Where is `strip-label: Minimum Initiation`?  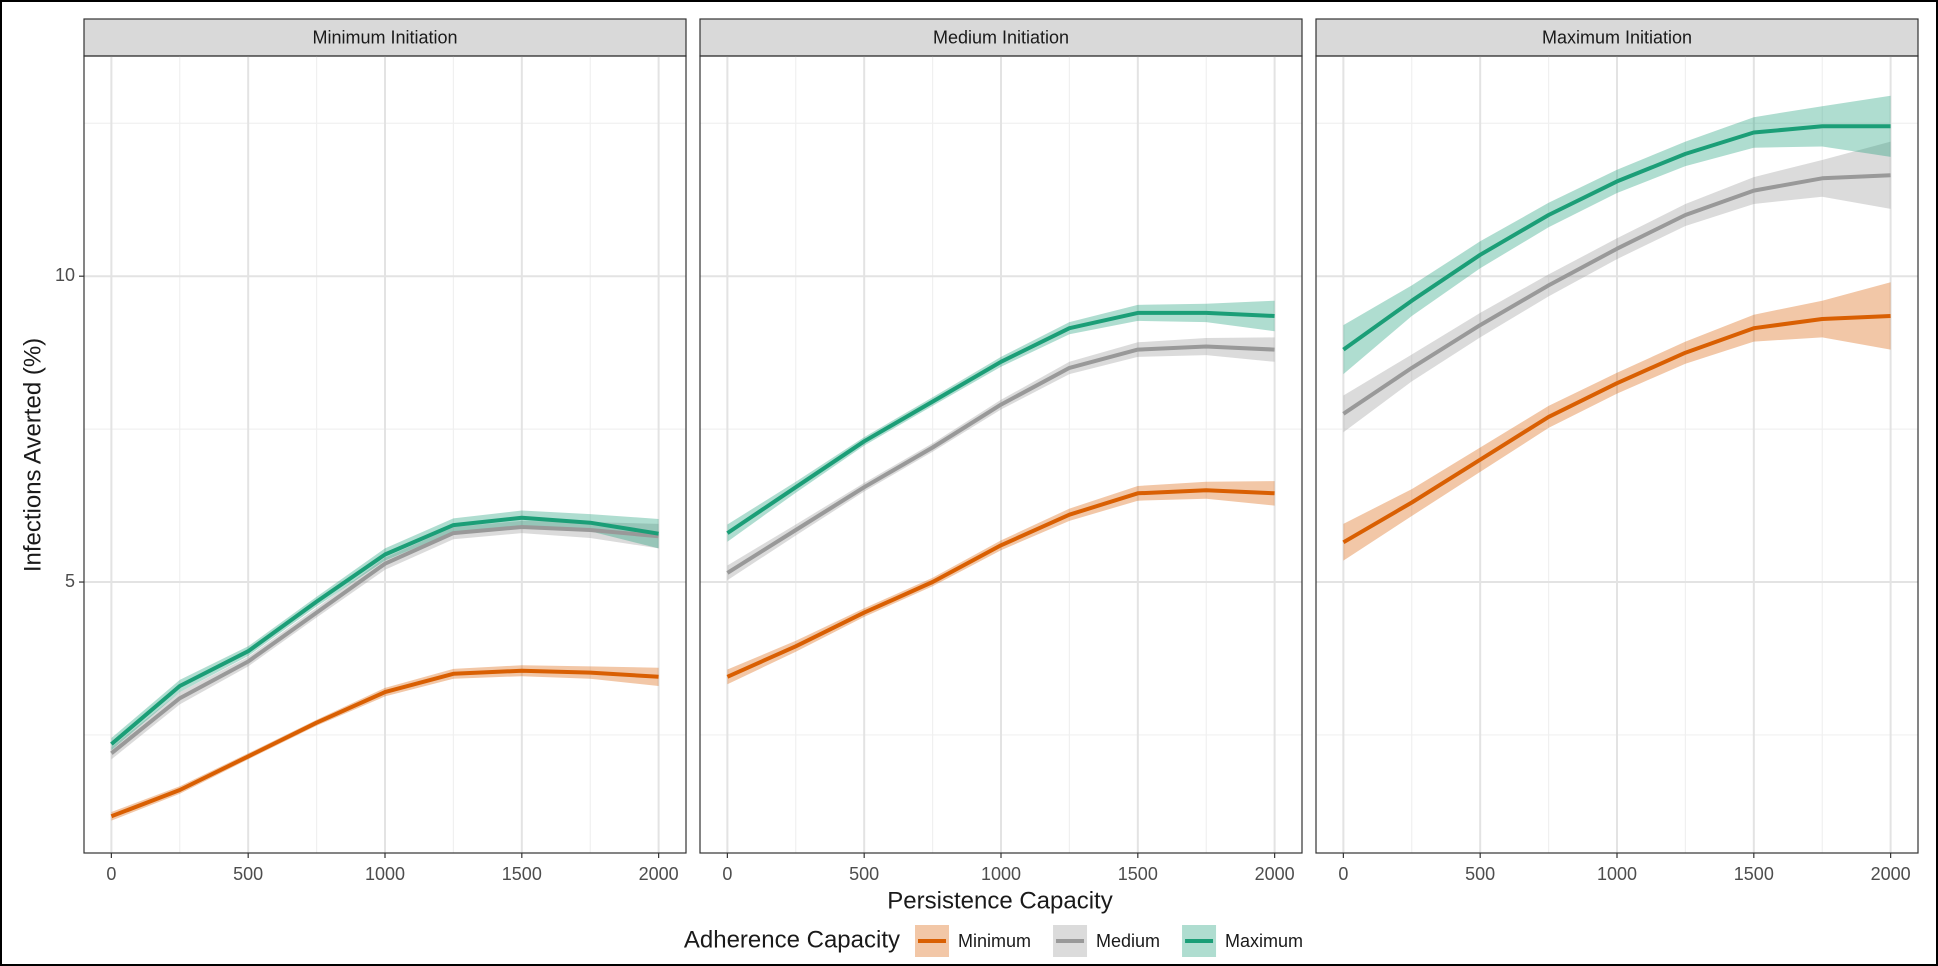
strip-label: Minimum Initiation is located at coordinates (384, 37).